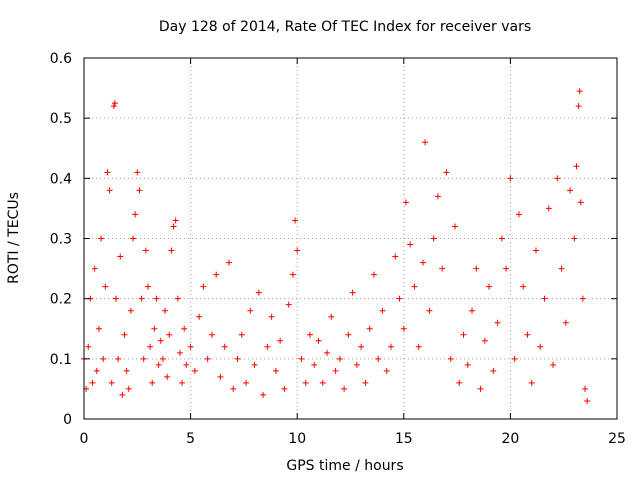 The image size is (640, 480). I want to click on x-tick-label: 25, so click(617, 439).